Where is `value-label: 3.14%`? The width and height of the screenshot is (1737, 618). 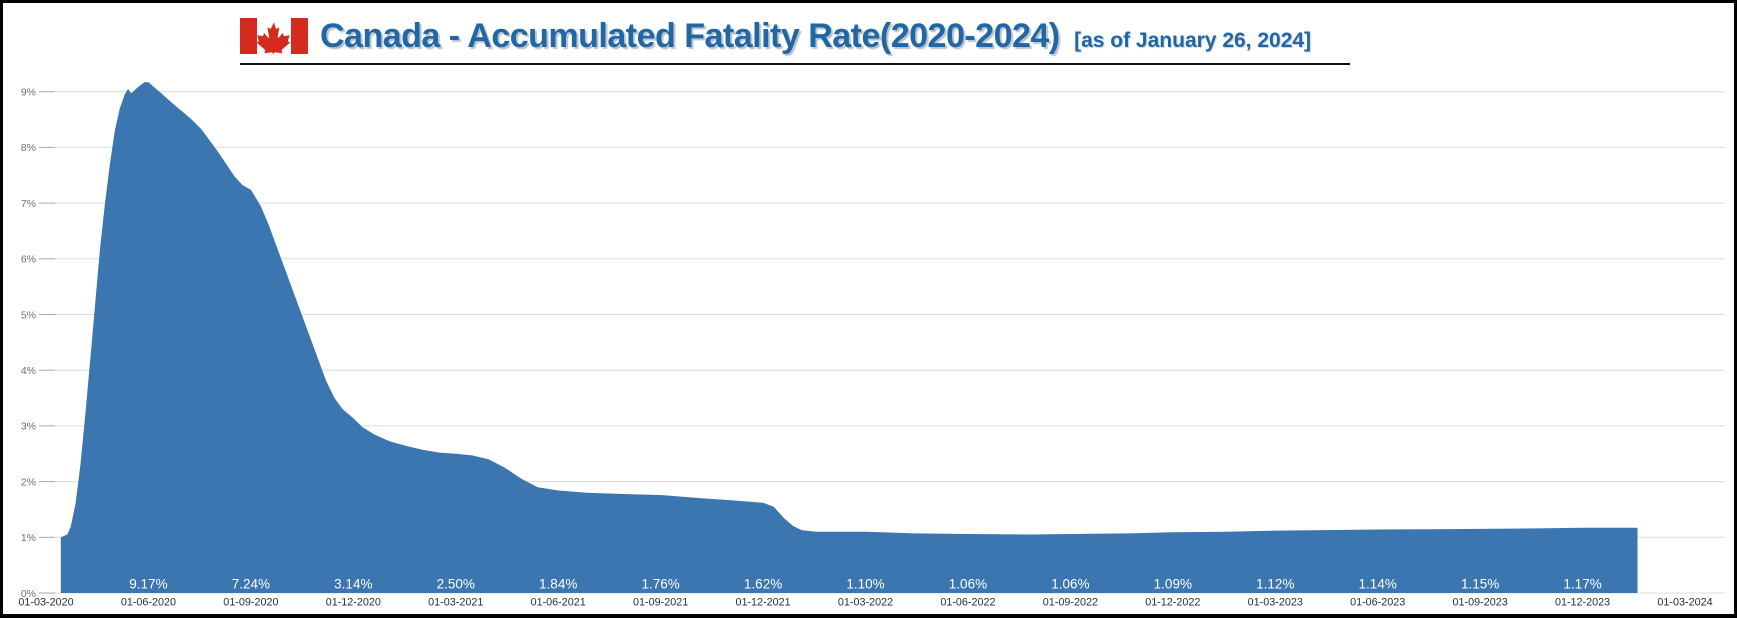
value-label: 3.14% is located at coordinates (353, 584).